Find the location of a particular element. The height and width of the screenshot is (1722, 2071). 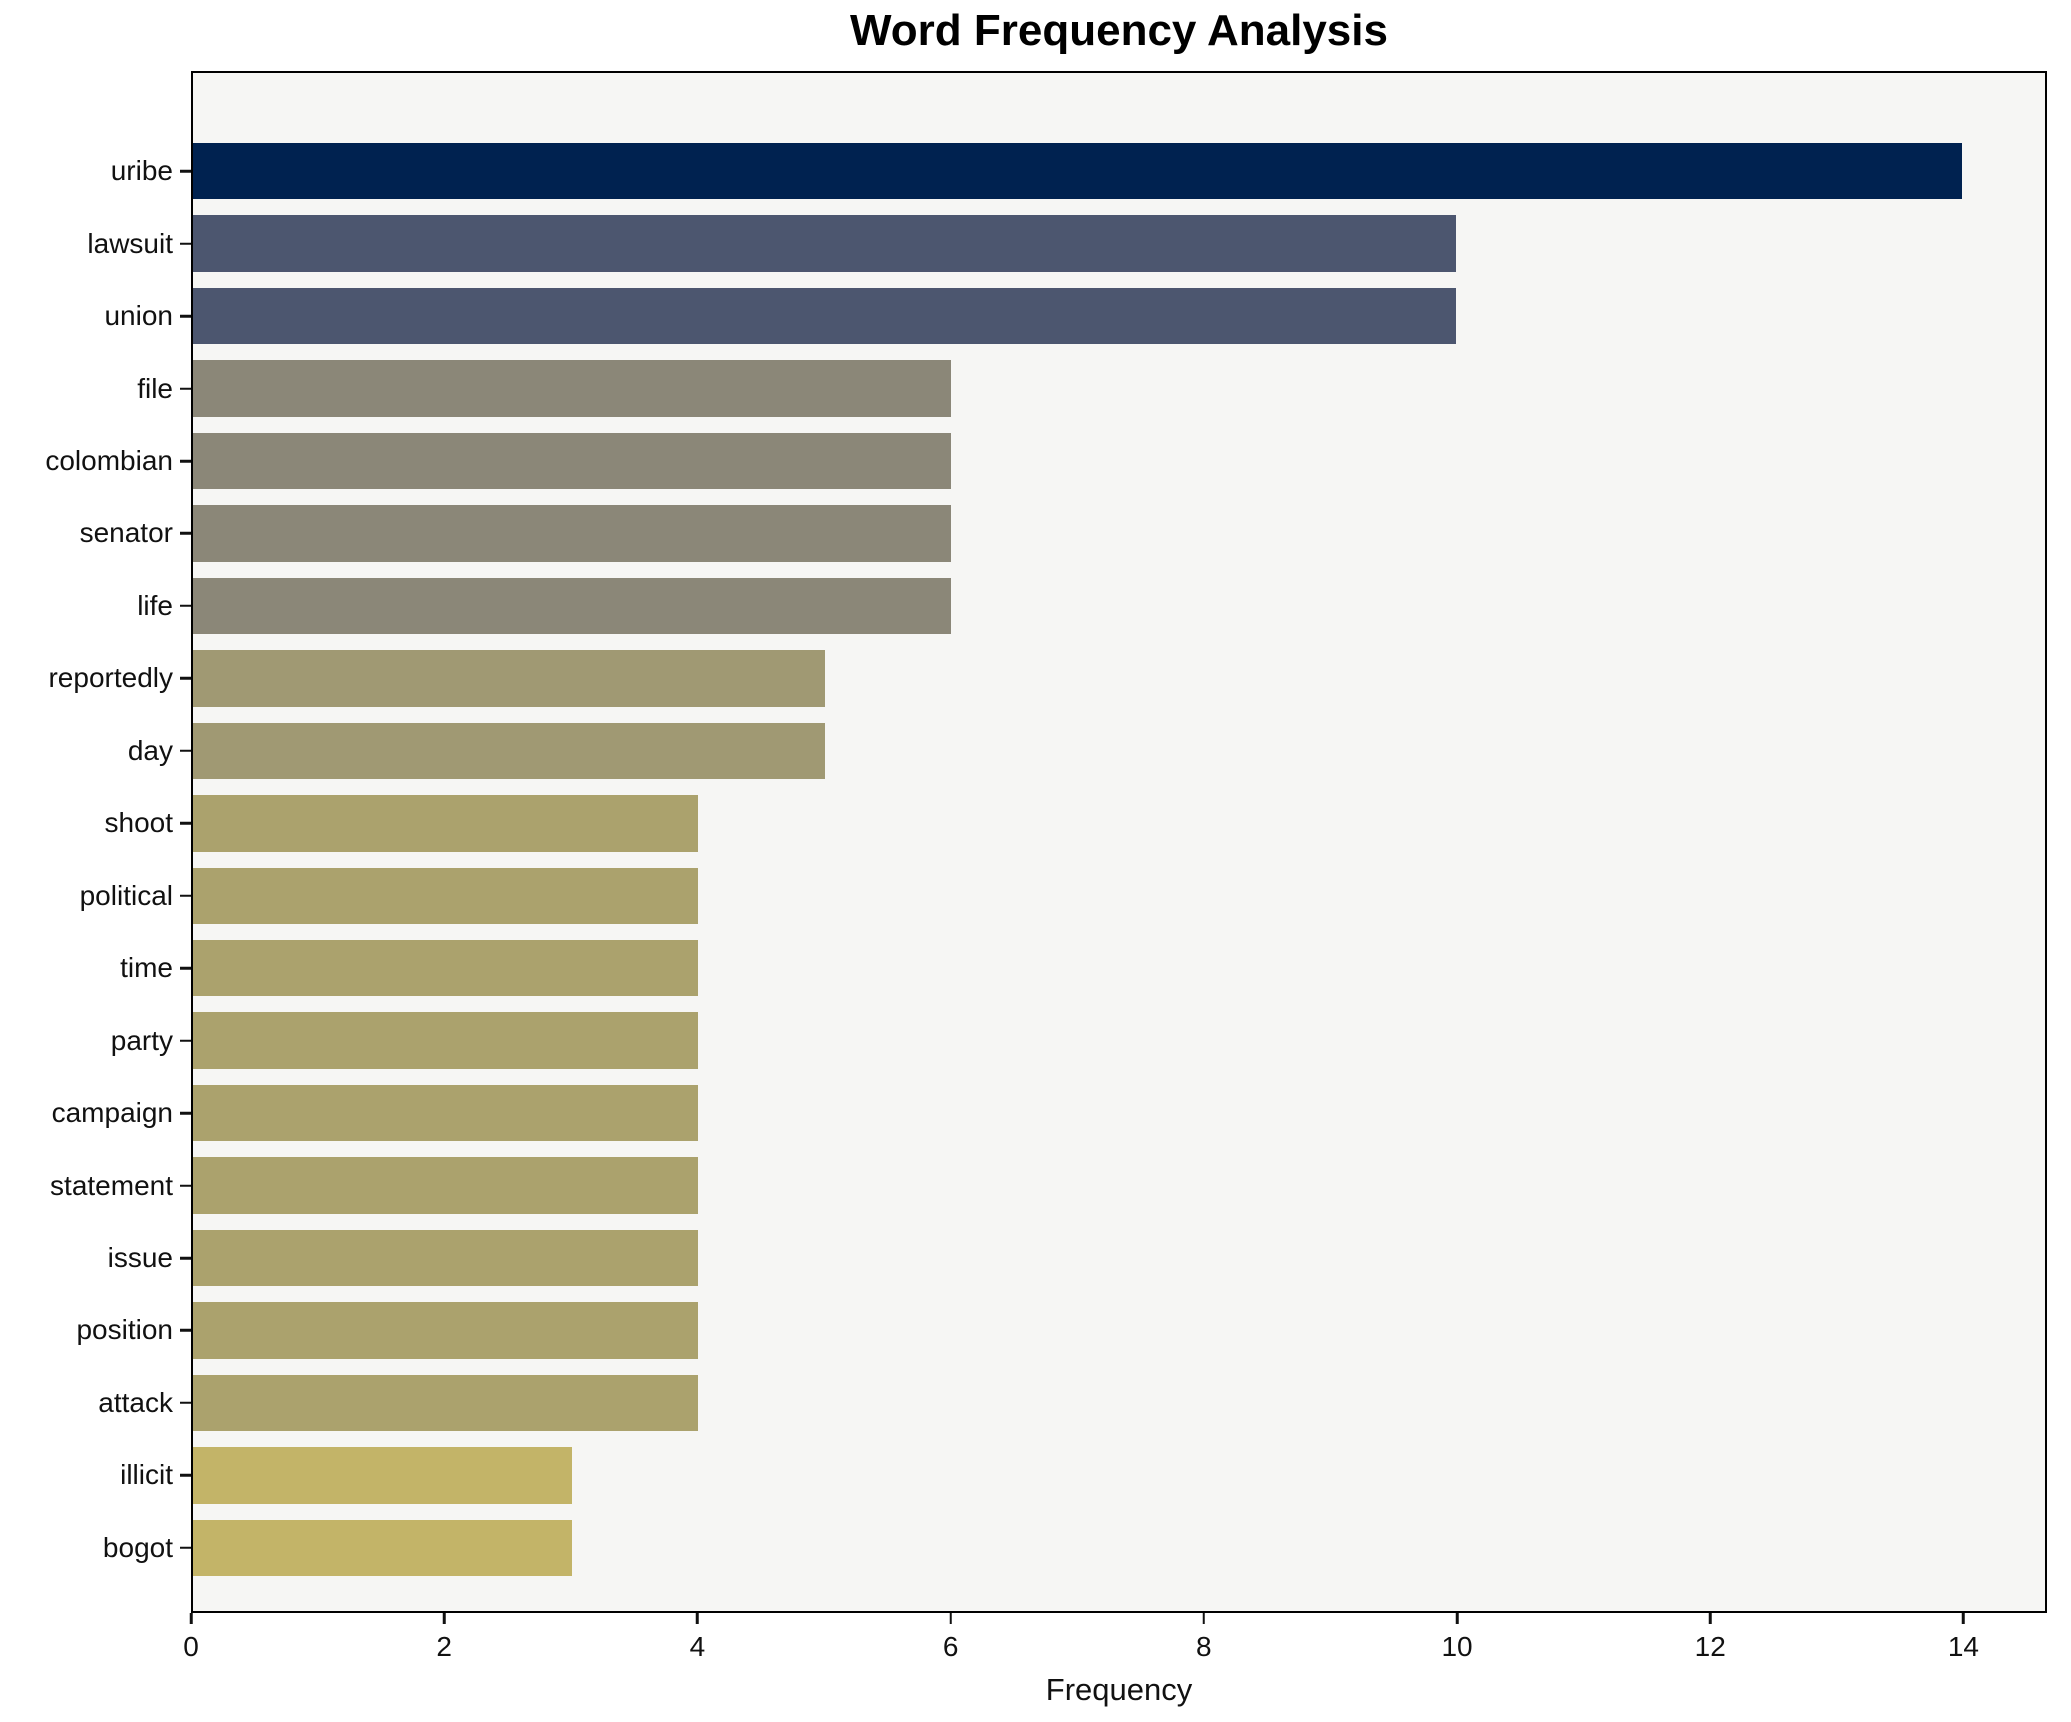

bar-file is located at coordinates (572, 388).